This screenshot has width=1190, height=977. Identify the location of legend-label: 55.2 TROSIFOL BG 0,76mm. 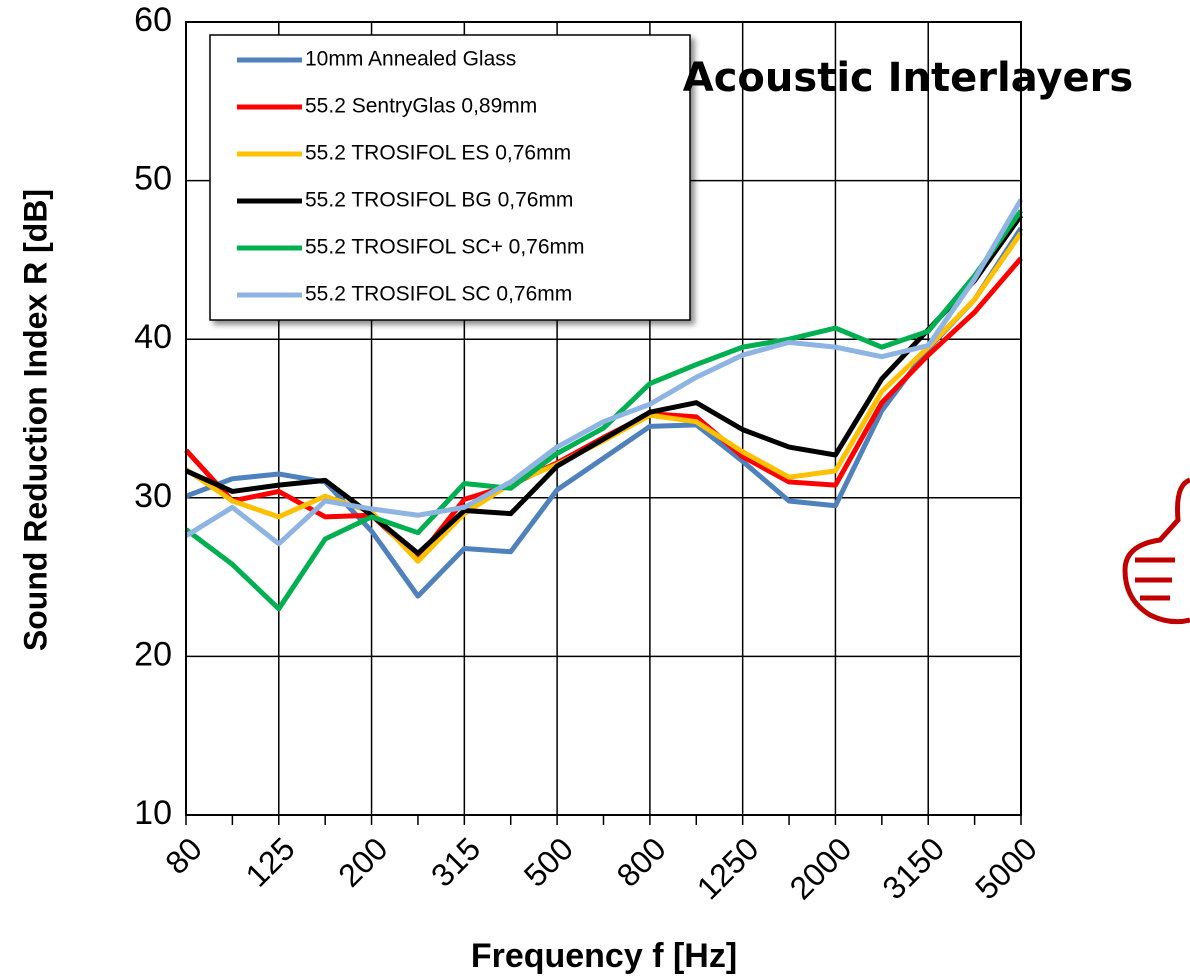
(439, 200).